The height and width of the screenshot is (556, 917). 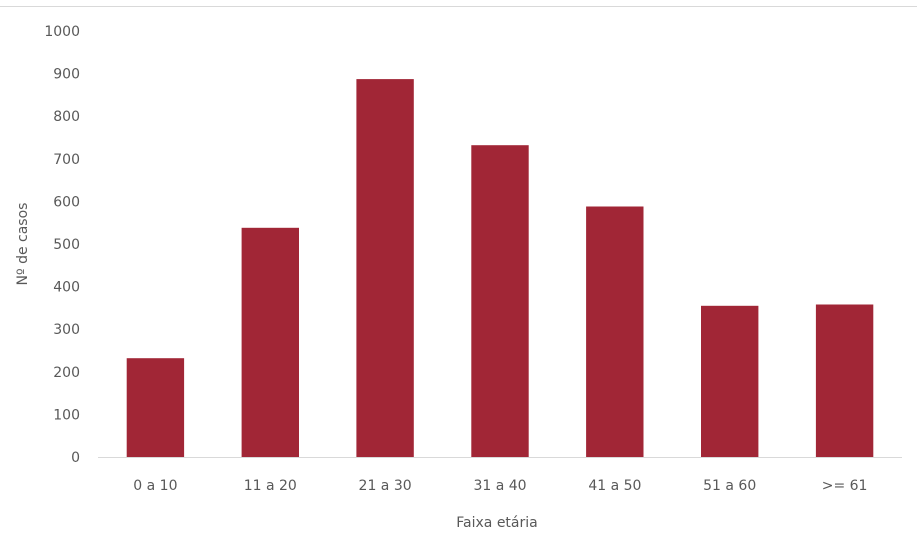 I want to click on x-tick-label-5: 51 a 60, so click(x=729, y=486).